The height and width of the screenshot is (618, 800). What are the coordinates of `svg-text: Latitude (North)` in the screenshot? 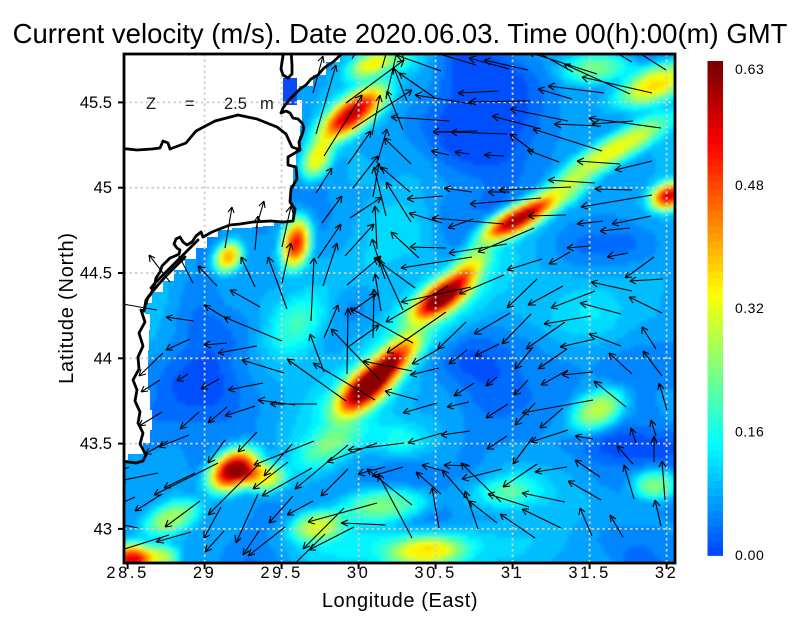 It's located at (67, 308).